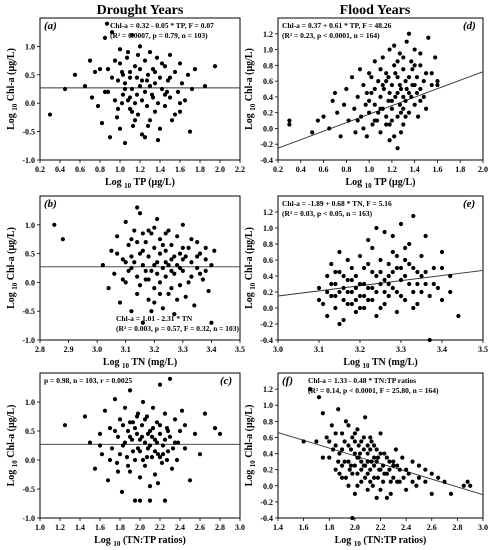 The image size is (495, 550). What do you see at coordinates (240, 349) in the screenshot?
I see `x-tick-label-b-7: 3.5` at bounding box center [240, 349].